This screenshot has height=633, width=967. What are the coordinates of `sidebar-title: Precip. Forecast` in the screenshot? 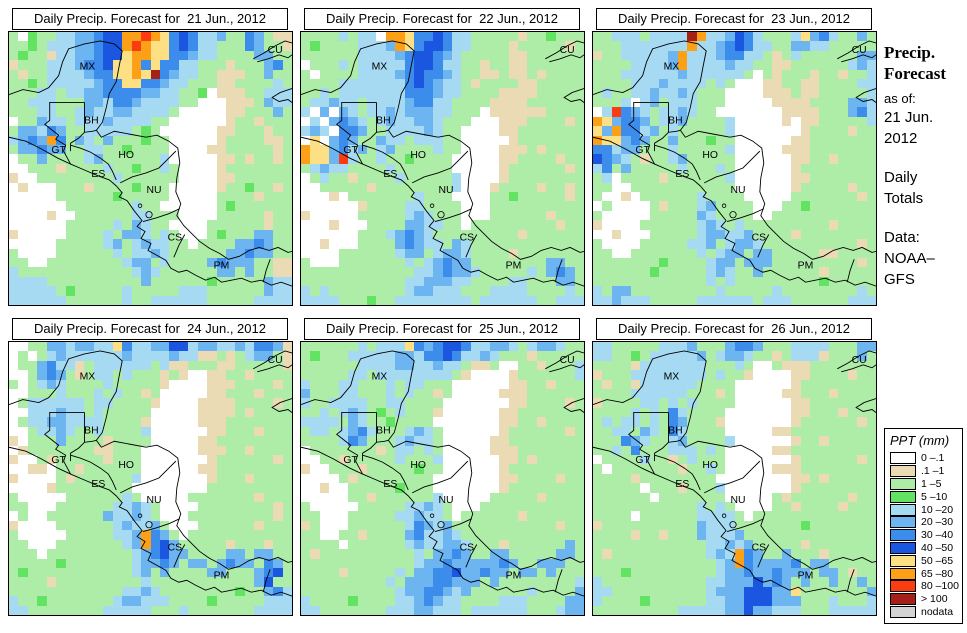 It's located at (925, 63).